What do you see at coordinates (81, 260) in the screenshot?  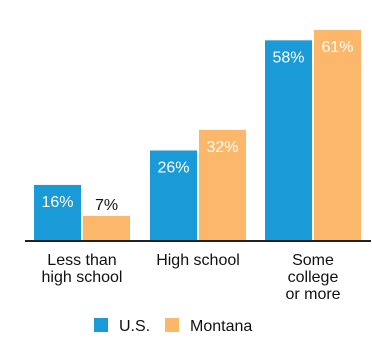 I see `category-label-0-line-0: Less than` at bounding box center [81, 260].